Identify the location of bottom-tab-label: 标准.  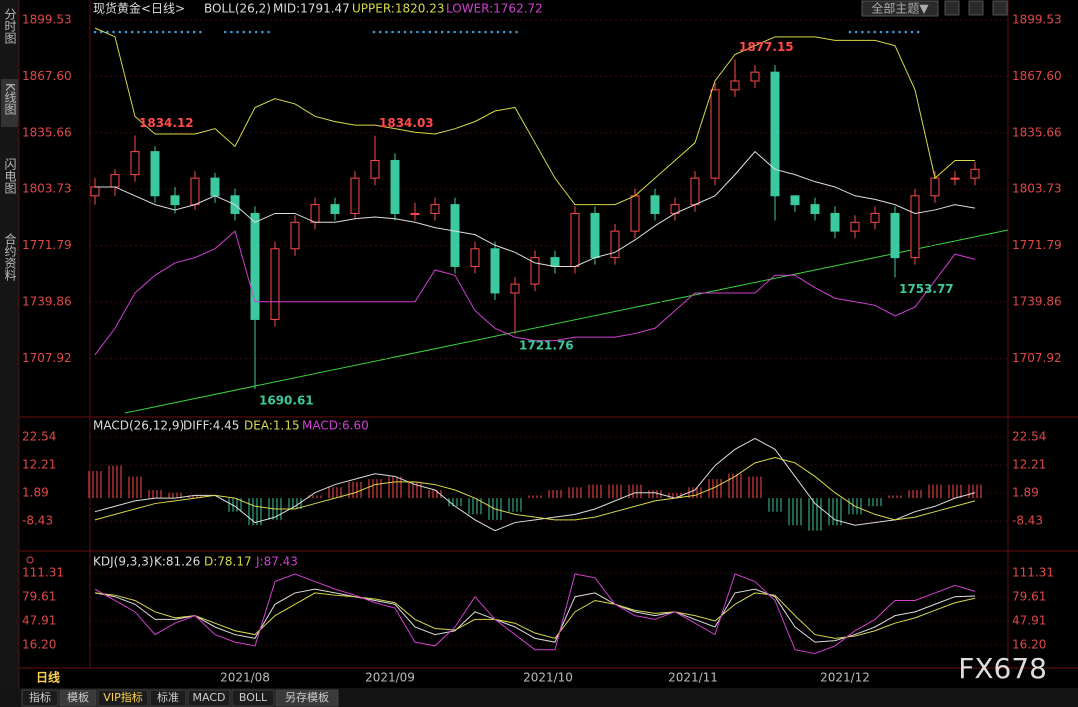
(168, 697).